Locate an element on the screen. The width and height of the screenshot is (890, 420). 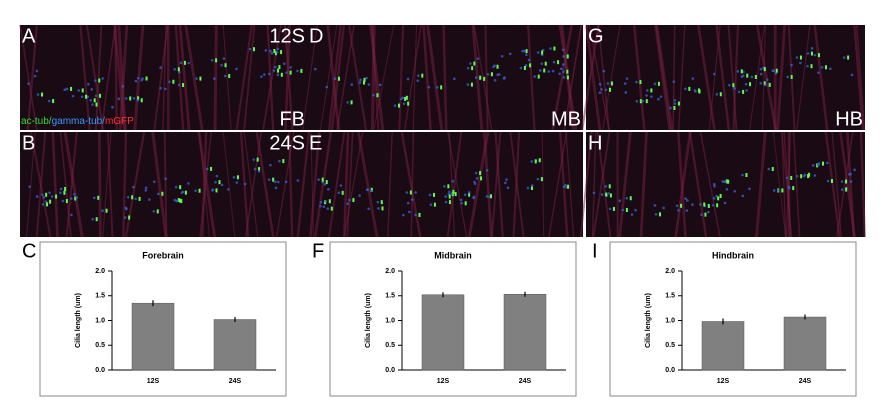
channel-legend-item: ac-tub/ is located at coordinates (36, 121).